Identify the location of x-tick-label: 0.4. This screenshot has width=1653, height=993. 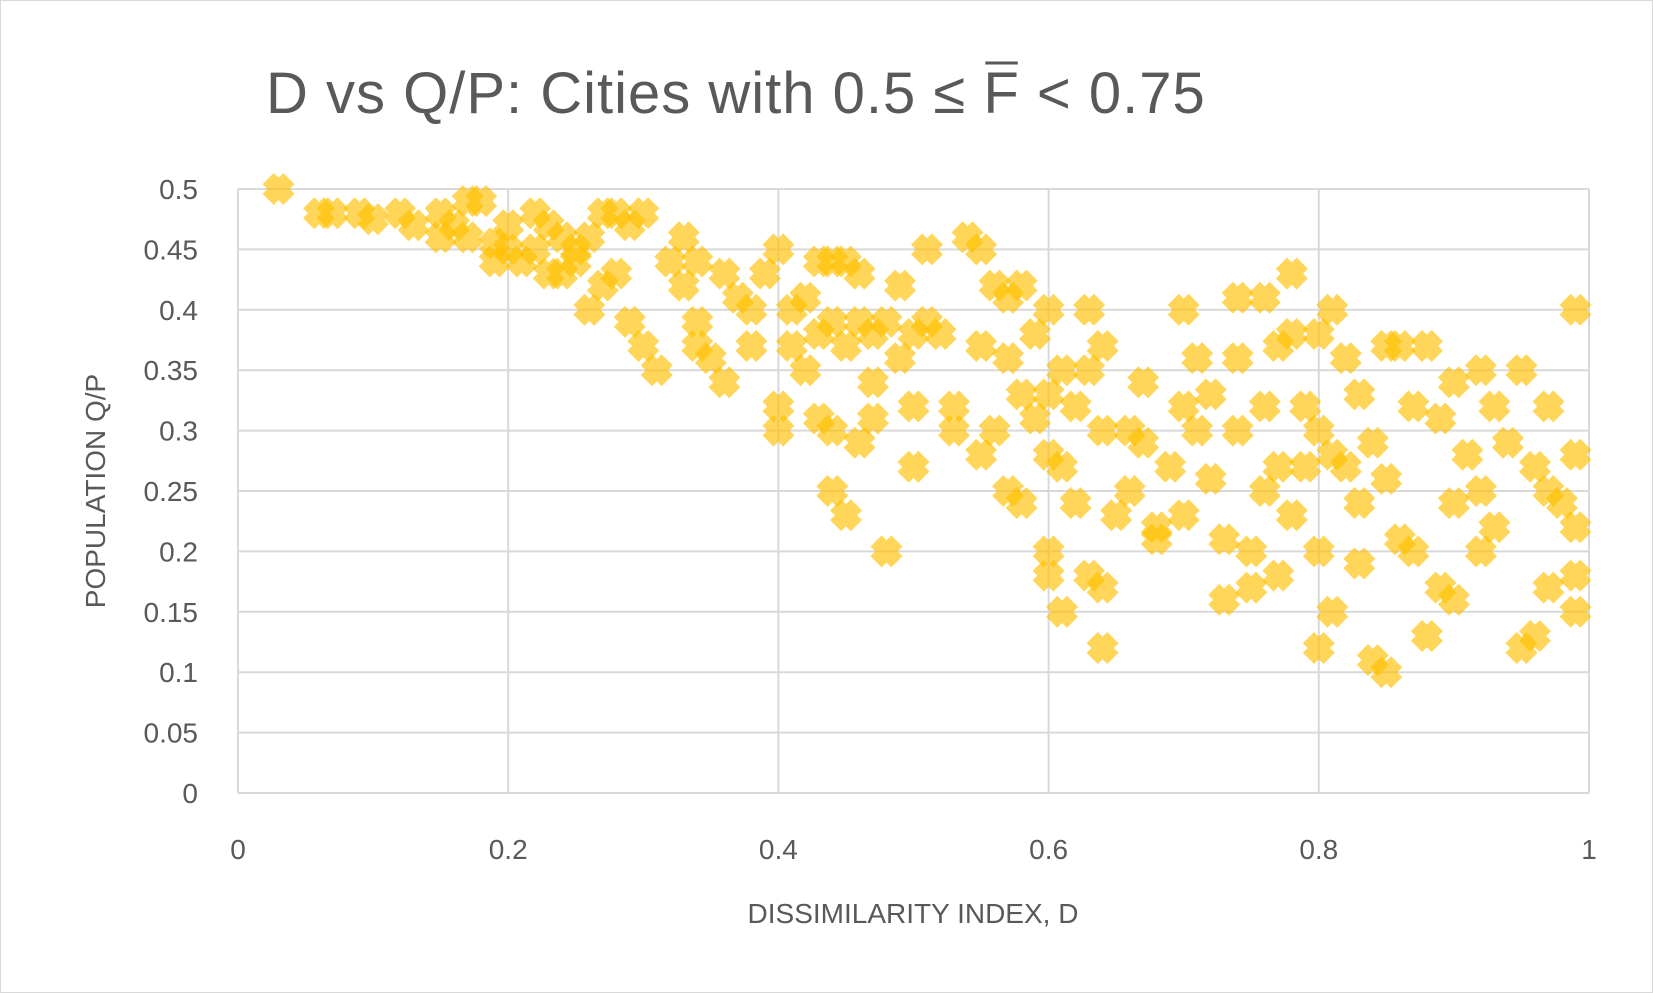
(778, 849).